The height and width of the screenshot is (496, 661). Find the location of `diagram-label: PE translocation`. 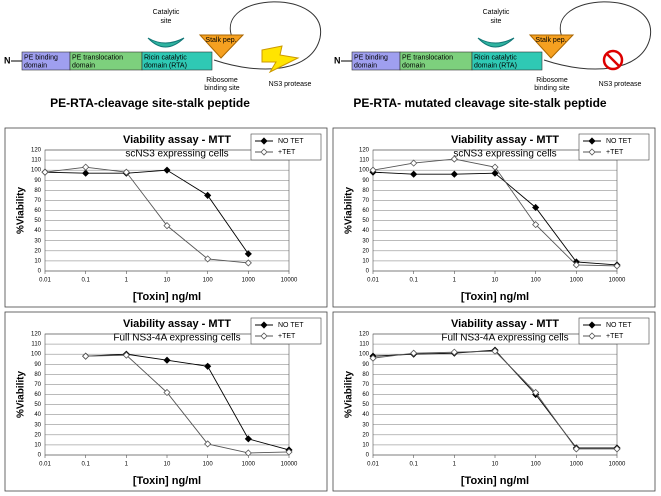

diagram-label: PE translocation is located at coordinates (427, 57).